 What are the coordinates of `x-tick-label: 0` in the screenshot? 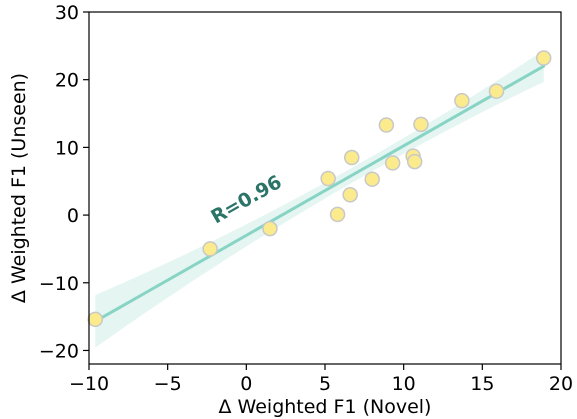 It's located at (246, 384).